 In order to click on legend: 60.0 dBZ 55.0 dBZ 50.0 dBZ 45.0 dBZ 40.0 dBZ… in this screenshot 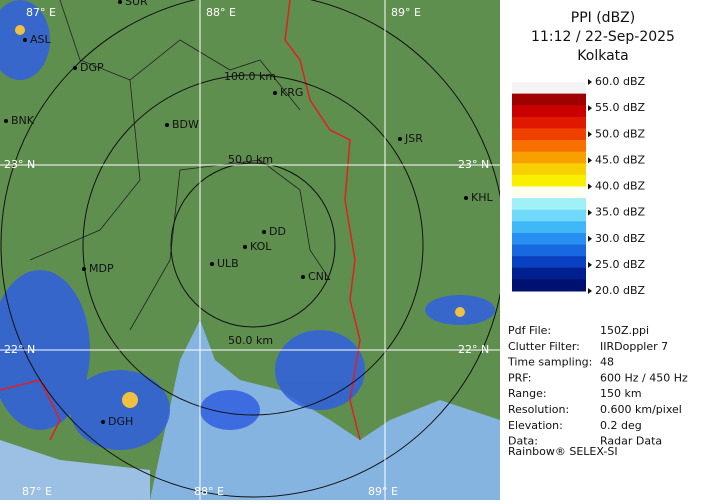, I will do `click(579, 186)`.